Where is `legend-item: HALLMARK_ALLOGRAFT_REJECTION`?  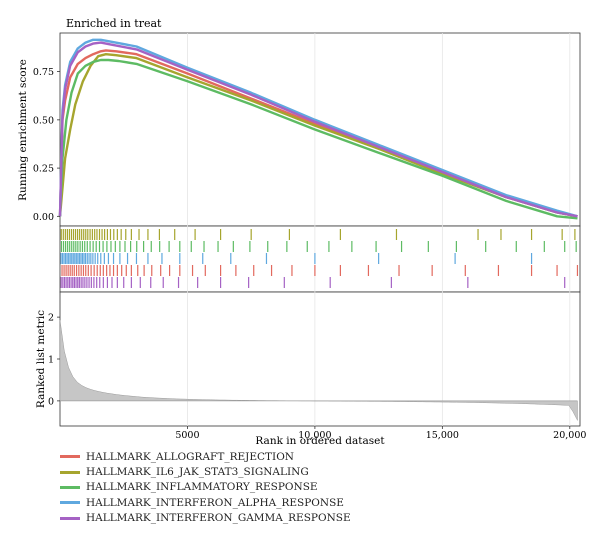
legend-item: HALLMARK_ALLOGRAFT_REJECTION is located at coordinates (205, 456).